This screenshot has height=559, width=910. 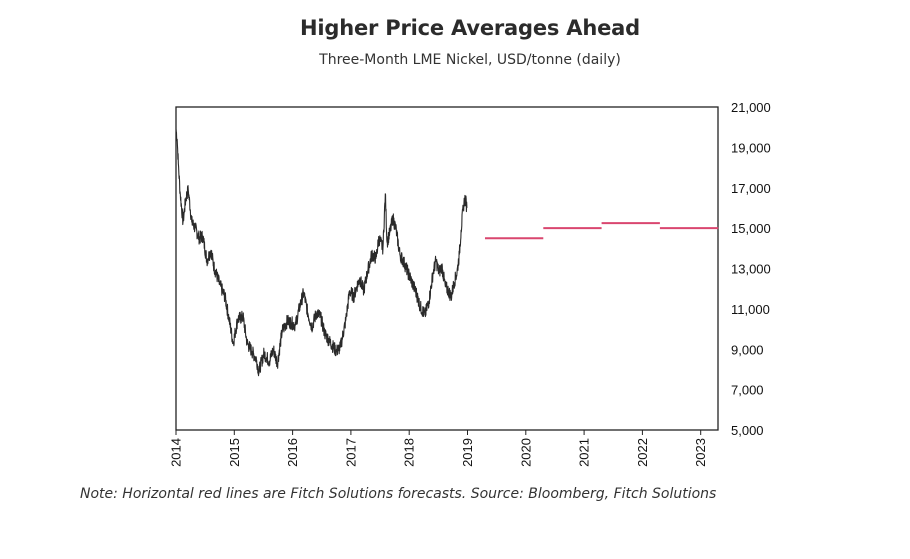 What do you see at coordinates (525, 452) in the screenshot?
I see `x-tick-label: 2020` at bounding box center [525, 452].